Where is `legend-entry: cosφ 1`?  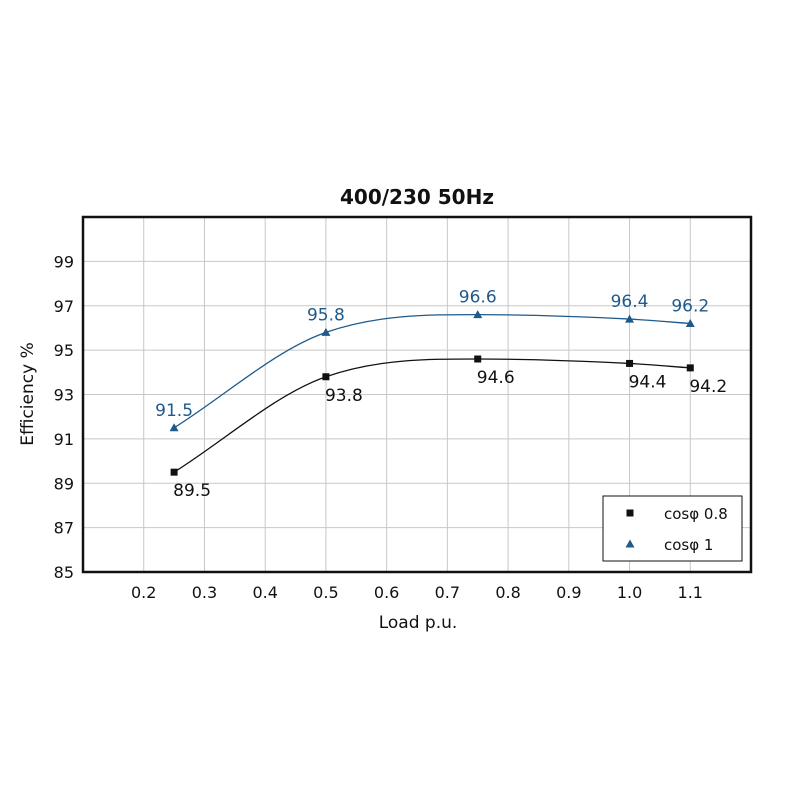
legend-entry: cosφ 1 is located at coordinates (688, 545).